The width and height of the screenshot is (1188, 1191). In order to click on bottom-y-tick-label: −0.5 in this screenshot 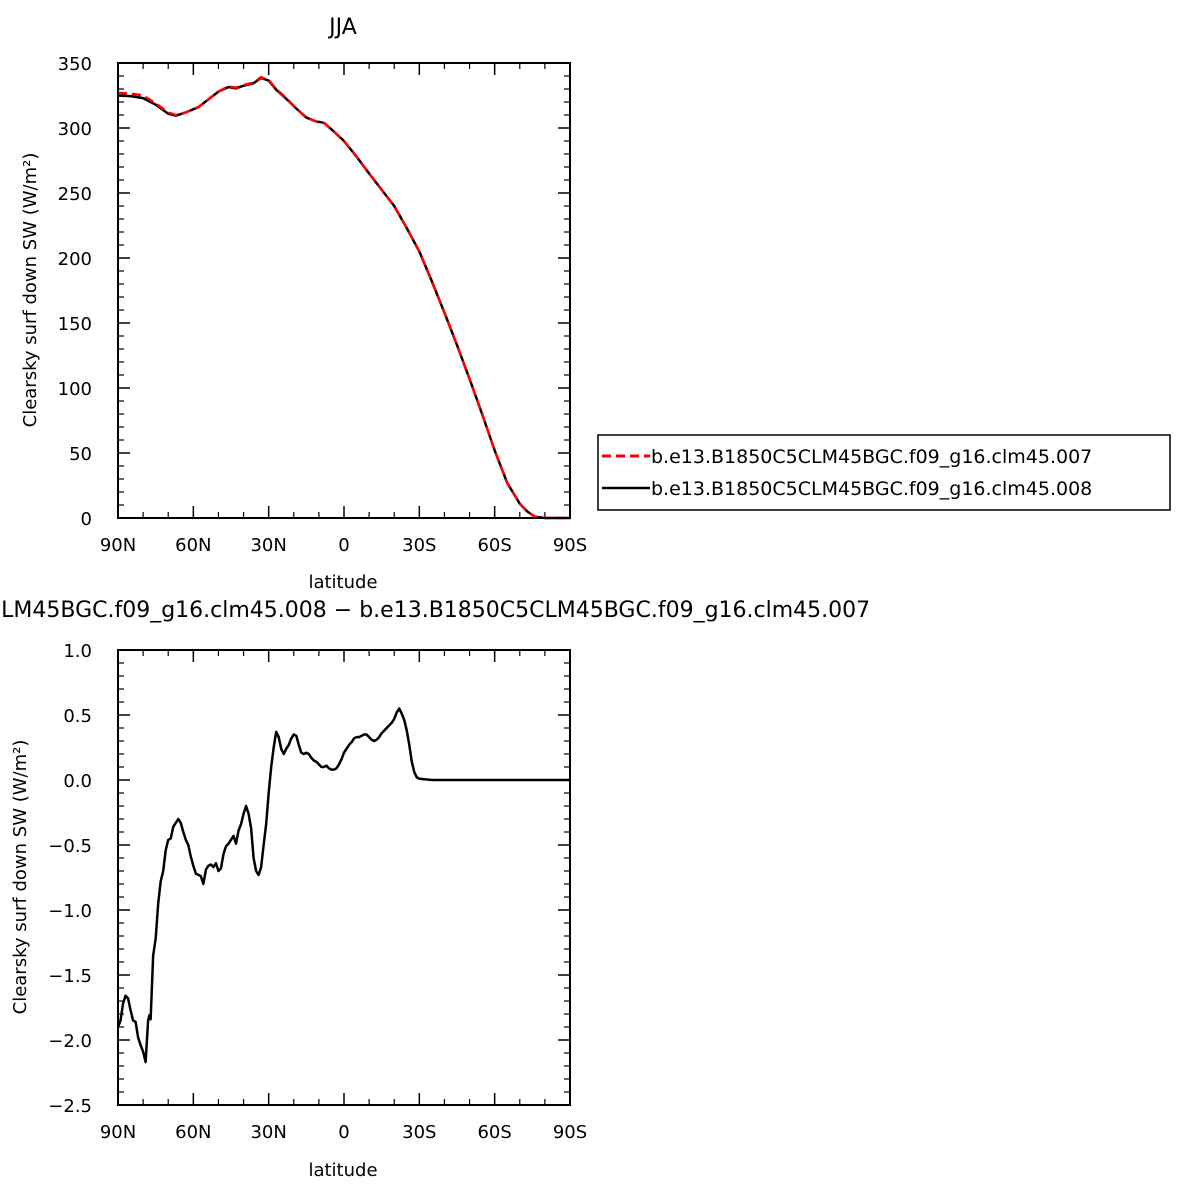, I will do `click(70, 846)`.